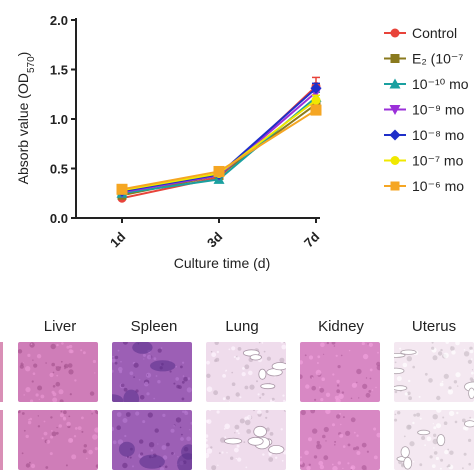 The image size is (474, 474). I want to click on y-tick-label: 1.0, so click(59, 119).